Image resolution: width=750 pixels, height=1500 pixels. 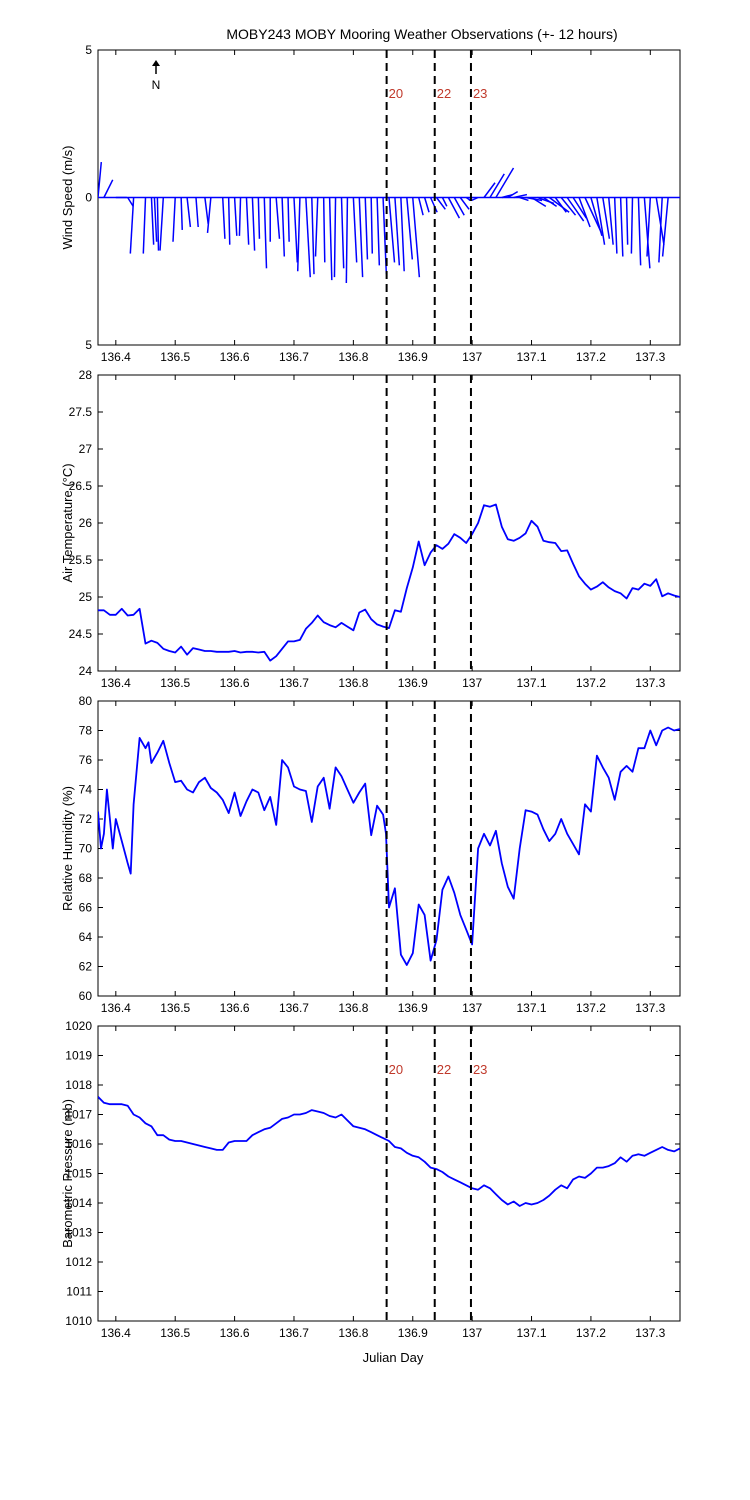 What do you see at coordinates (389, 582) in the screenshot?
I see `series-line-air_temp` at bounding box center [389, 582].